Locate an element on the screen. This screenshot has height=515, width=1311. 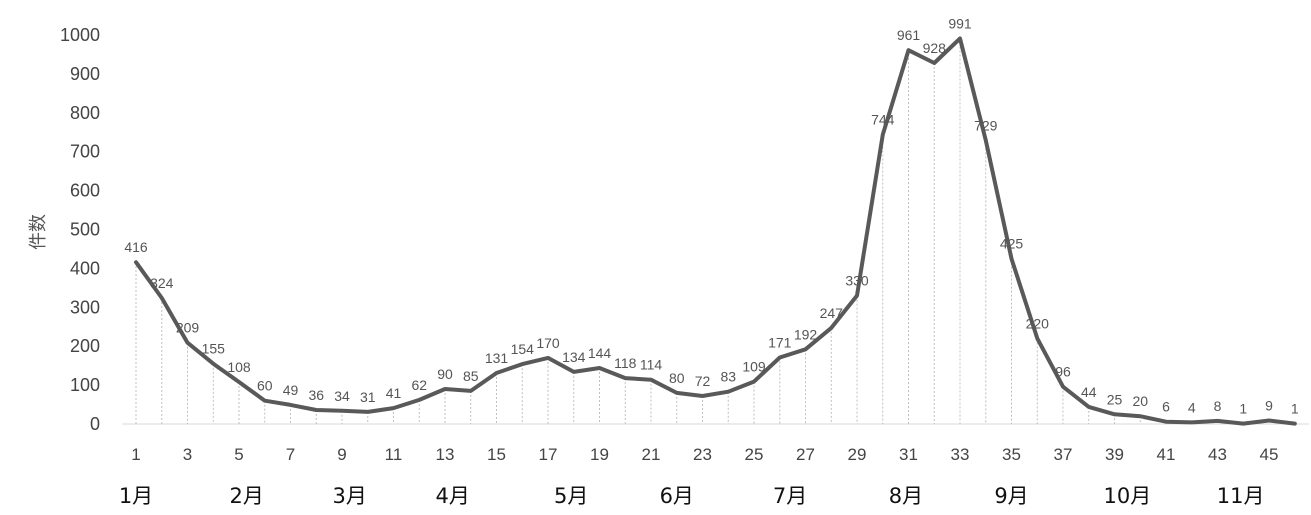
data-label: 90 is located at coordinates (445, 374).